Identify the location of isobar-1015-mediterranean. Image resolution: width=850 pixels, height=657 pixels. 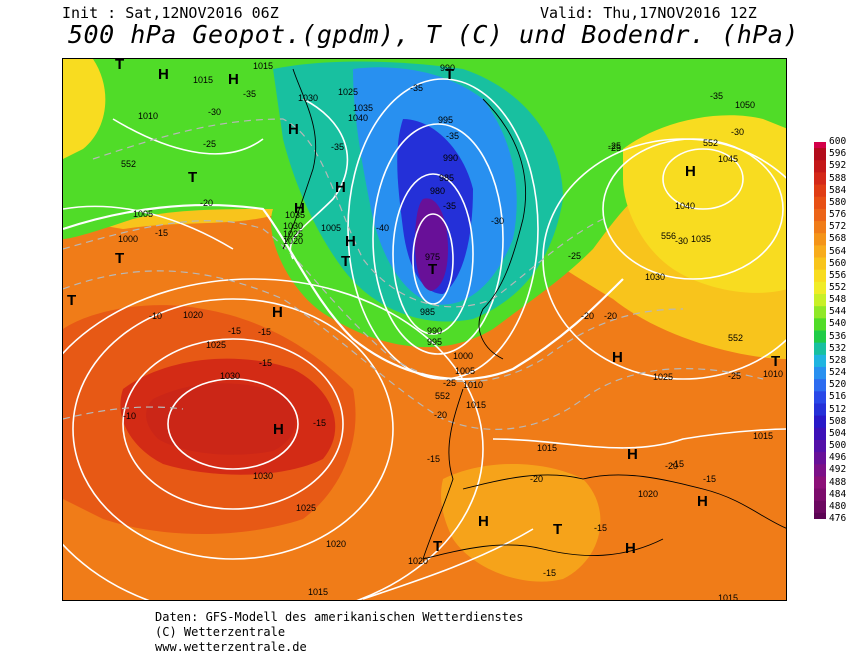
(639, 438).